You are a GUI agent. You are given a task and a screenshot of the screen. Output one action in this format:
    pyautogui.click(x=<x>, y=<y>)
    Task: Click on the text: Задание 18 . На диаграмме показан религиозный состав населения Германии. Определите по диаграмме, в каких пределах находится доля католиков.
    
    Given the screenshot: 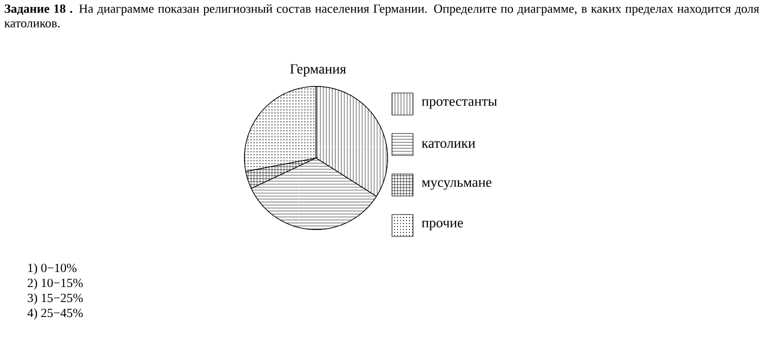 What is the action you would take?
    pyautogui.click(x=382, y=16)
    